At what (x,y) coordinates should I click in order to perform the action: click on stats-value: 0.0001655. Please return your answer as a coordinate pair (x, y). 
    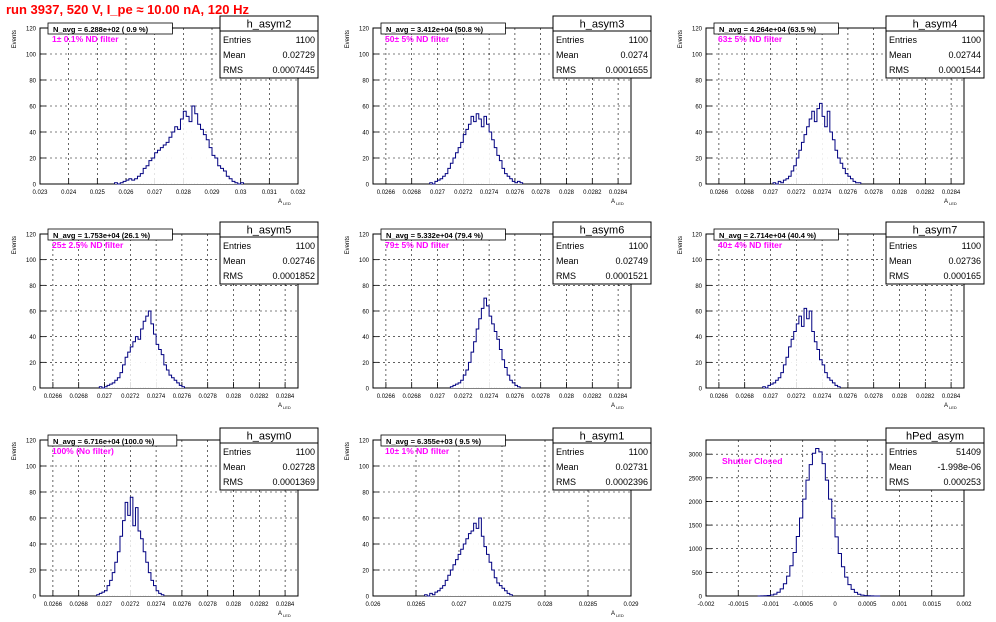
    Looking at the image, I should click on (626, 70).